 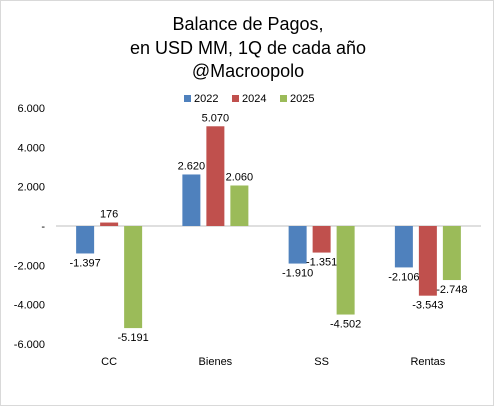 I want to click on legend-item-2022: 2022, so click(x=201, y=99).